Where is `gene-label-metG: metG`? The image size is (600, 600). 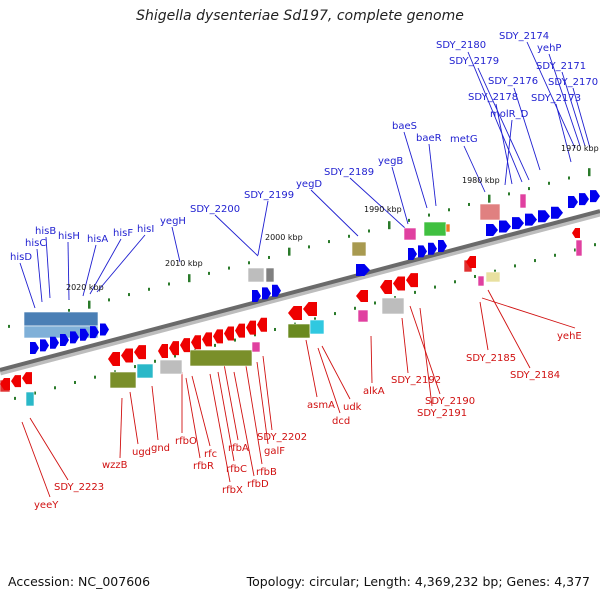
gene-label-metG: metG is located at coordinates (464, 139).